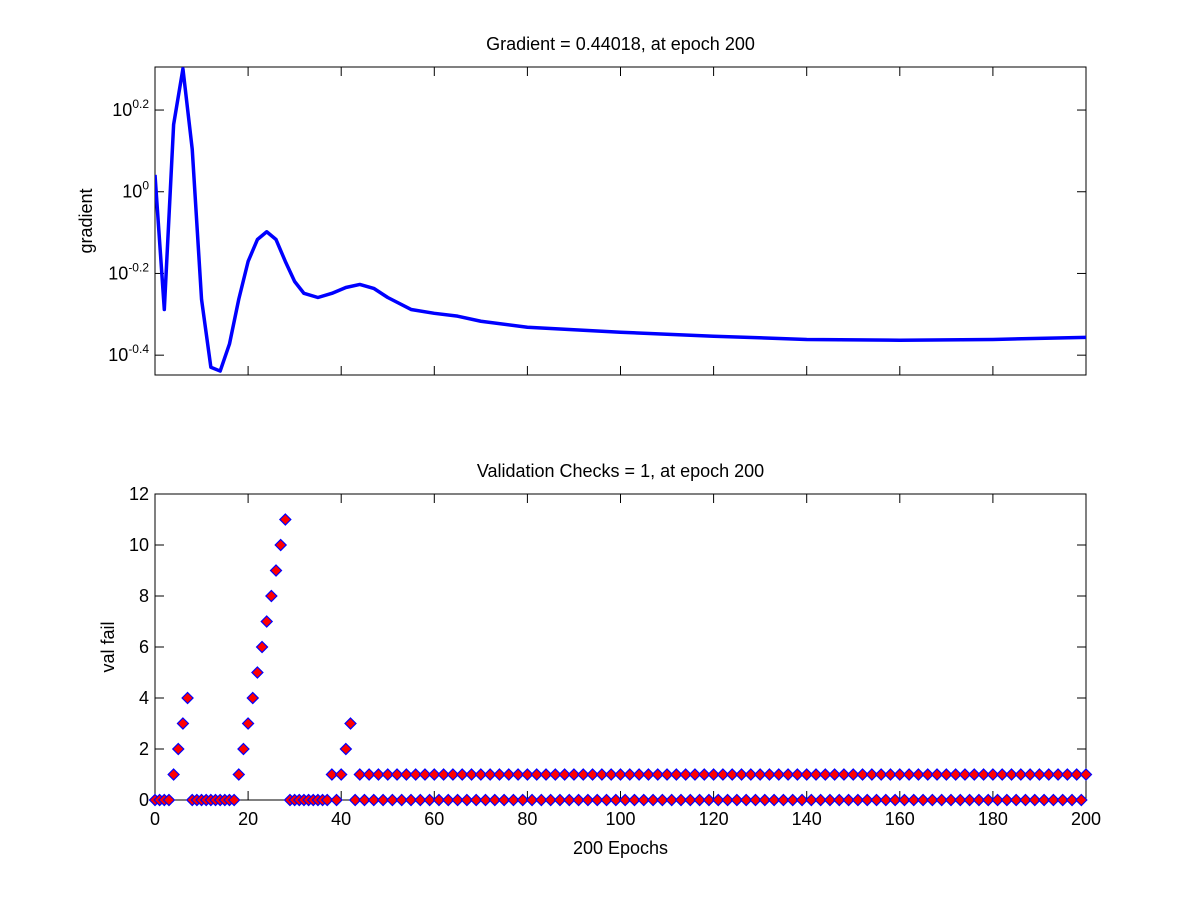 The image size is (1200, 900). What do you see at coordinates (341, 819) in the screenshot?
I see `x-tick-label: 40` at bounding box center [341, 819].